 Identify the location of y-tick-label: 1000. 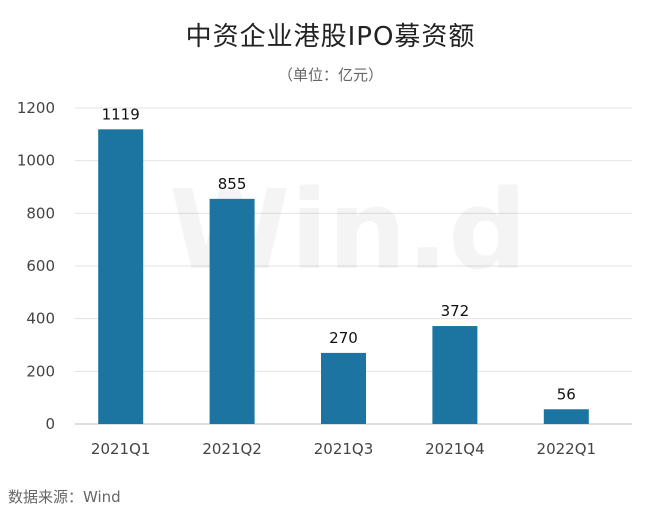
(36, 161).